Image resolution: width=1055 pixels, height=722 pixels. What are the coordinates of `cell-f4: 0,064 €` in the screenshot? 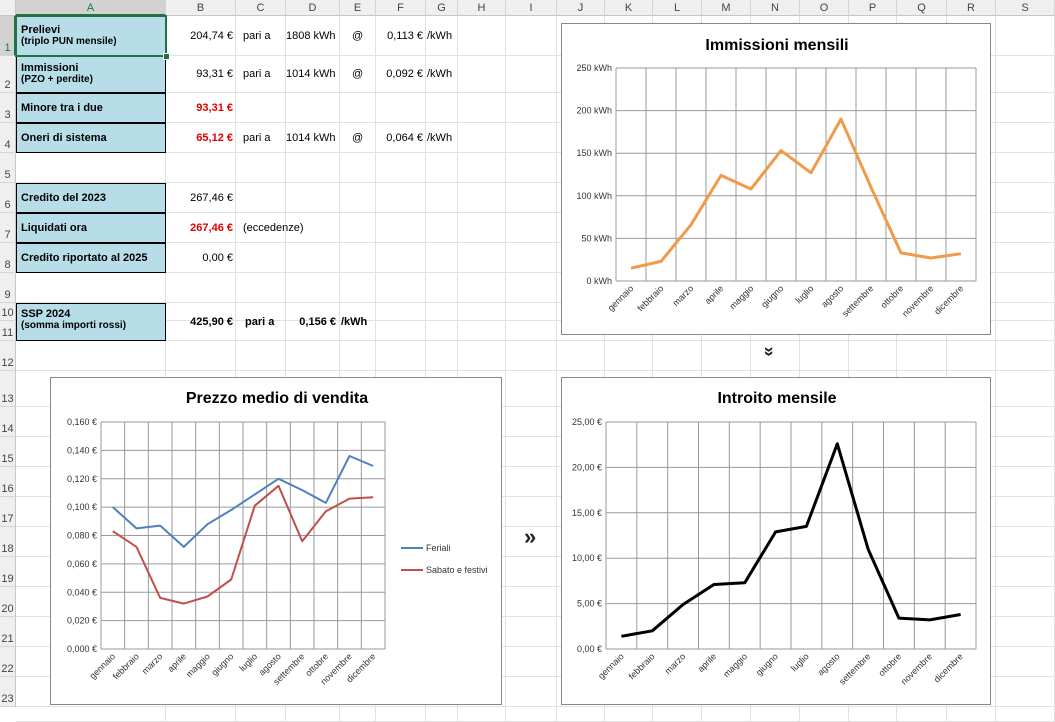 It's located at (404, 138).